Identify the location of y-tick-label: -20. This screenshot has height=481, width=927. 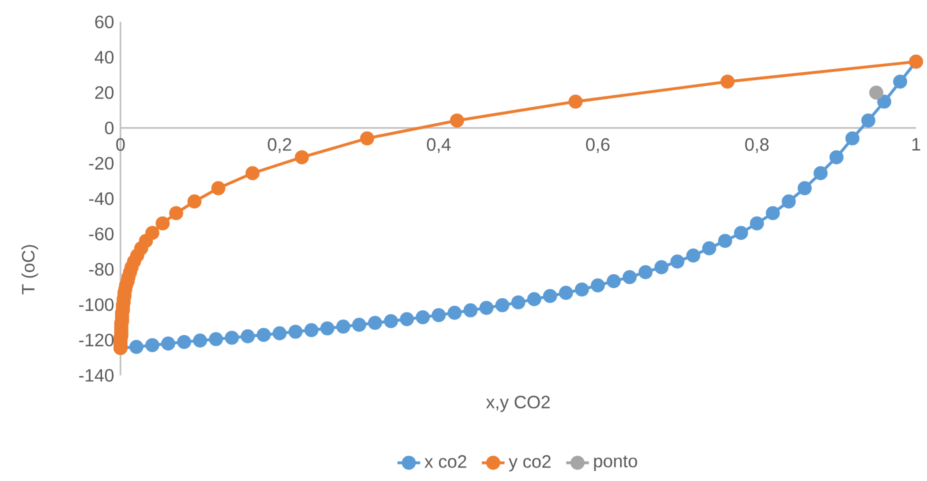
(101, 163).